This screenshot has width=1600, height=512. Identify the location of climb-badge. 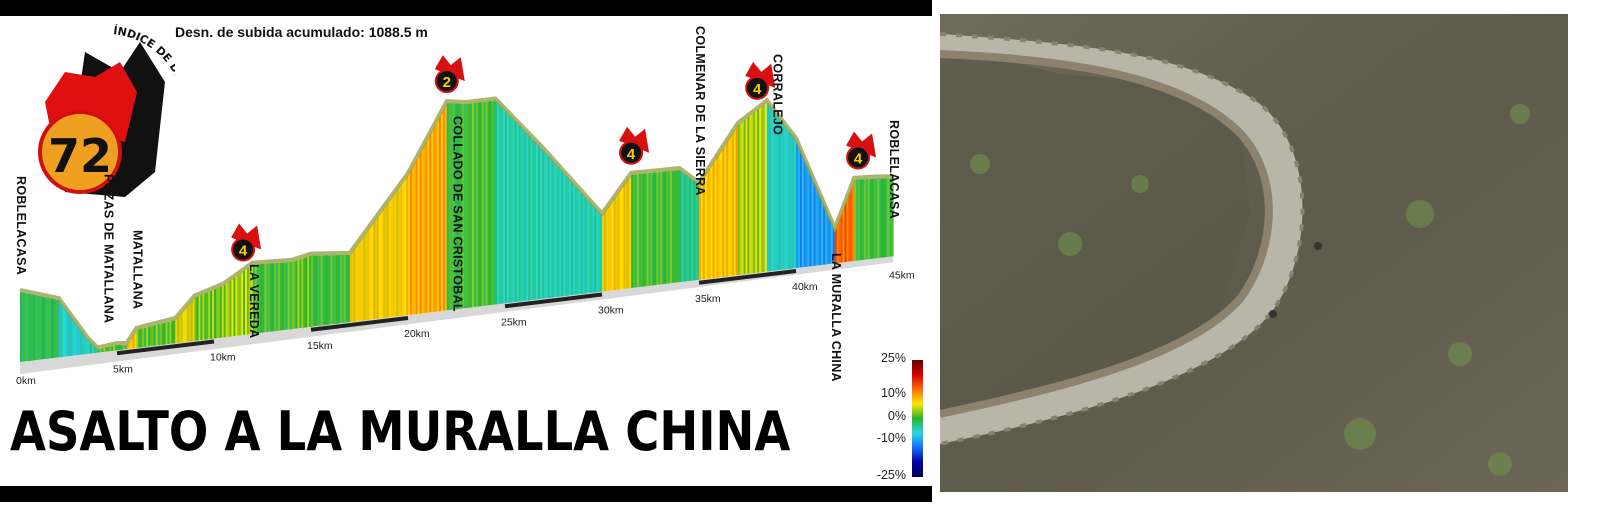
(631, 152).